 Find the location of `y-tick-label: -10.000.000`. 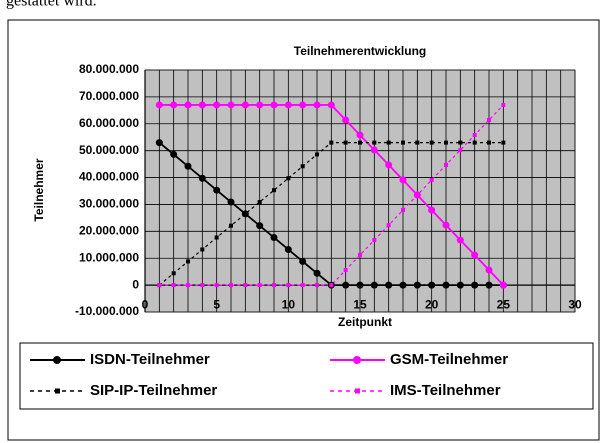

y-tick-label: -10.000.000 is located at coordinates (107, 311).